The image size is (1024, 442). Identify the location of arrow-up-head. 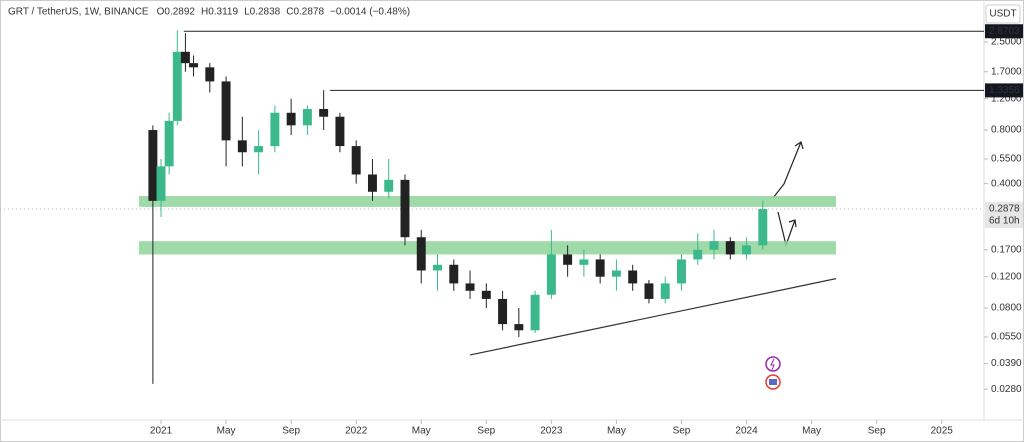
(799, 145).